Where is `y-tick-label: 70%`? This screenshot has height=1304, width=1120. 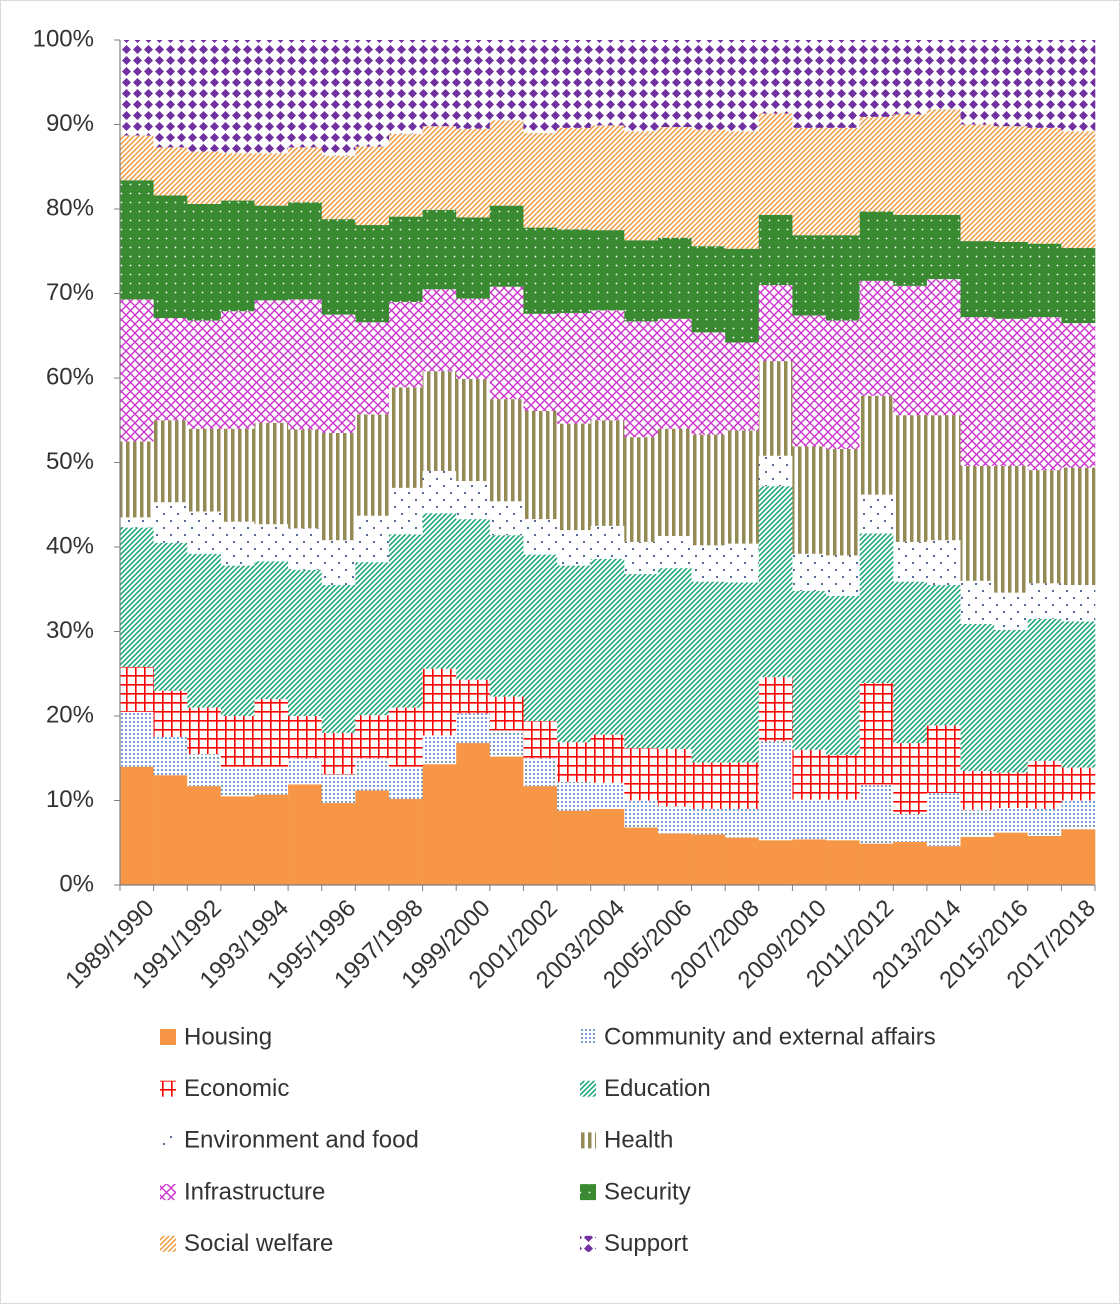 y-tick-label: 70% is located at coordinates (70, 292).